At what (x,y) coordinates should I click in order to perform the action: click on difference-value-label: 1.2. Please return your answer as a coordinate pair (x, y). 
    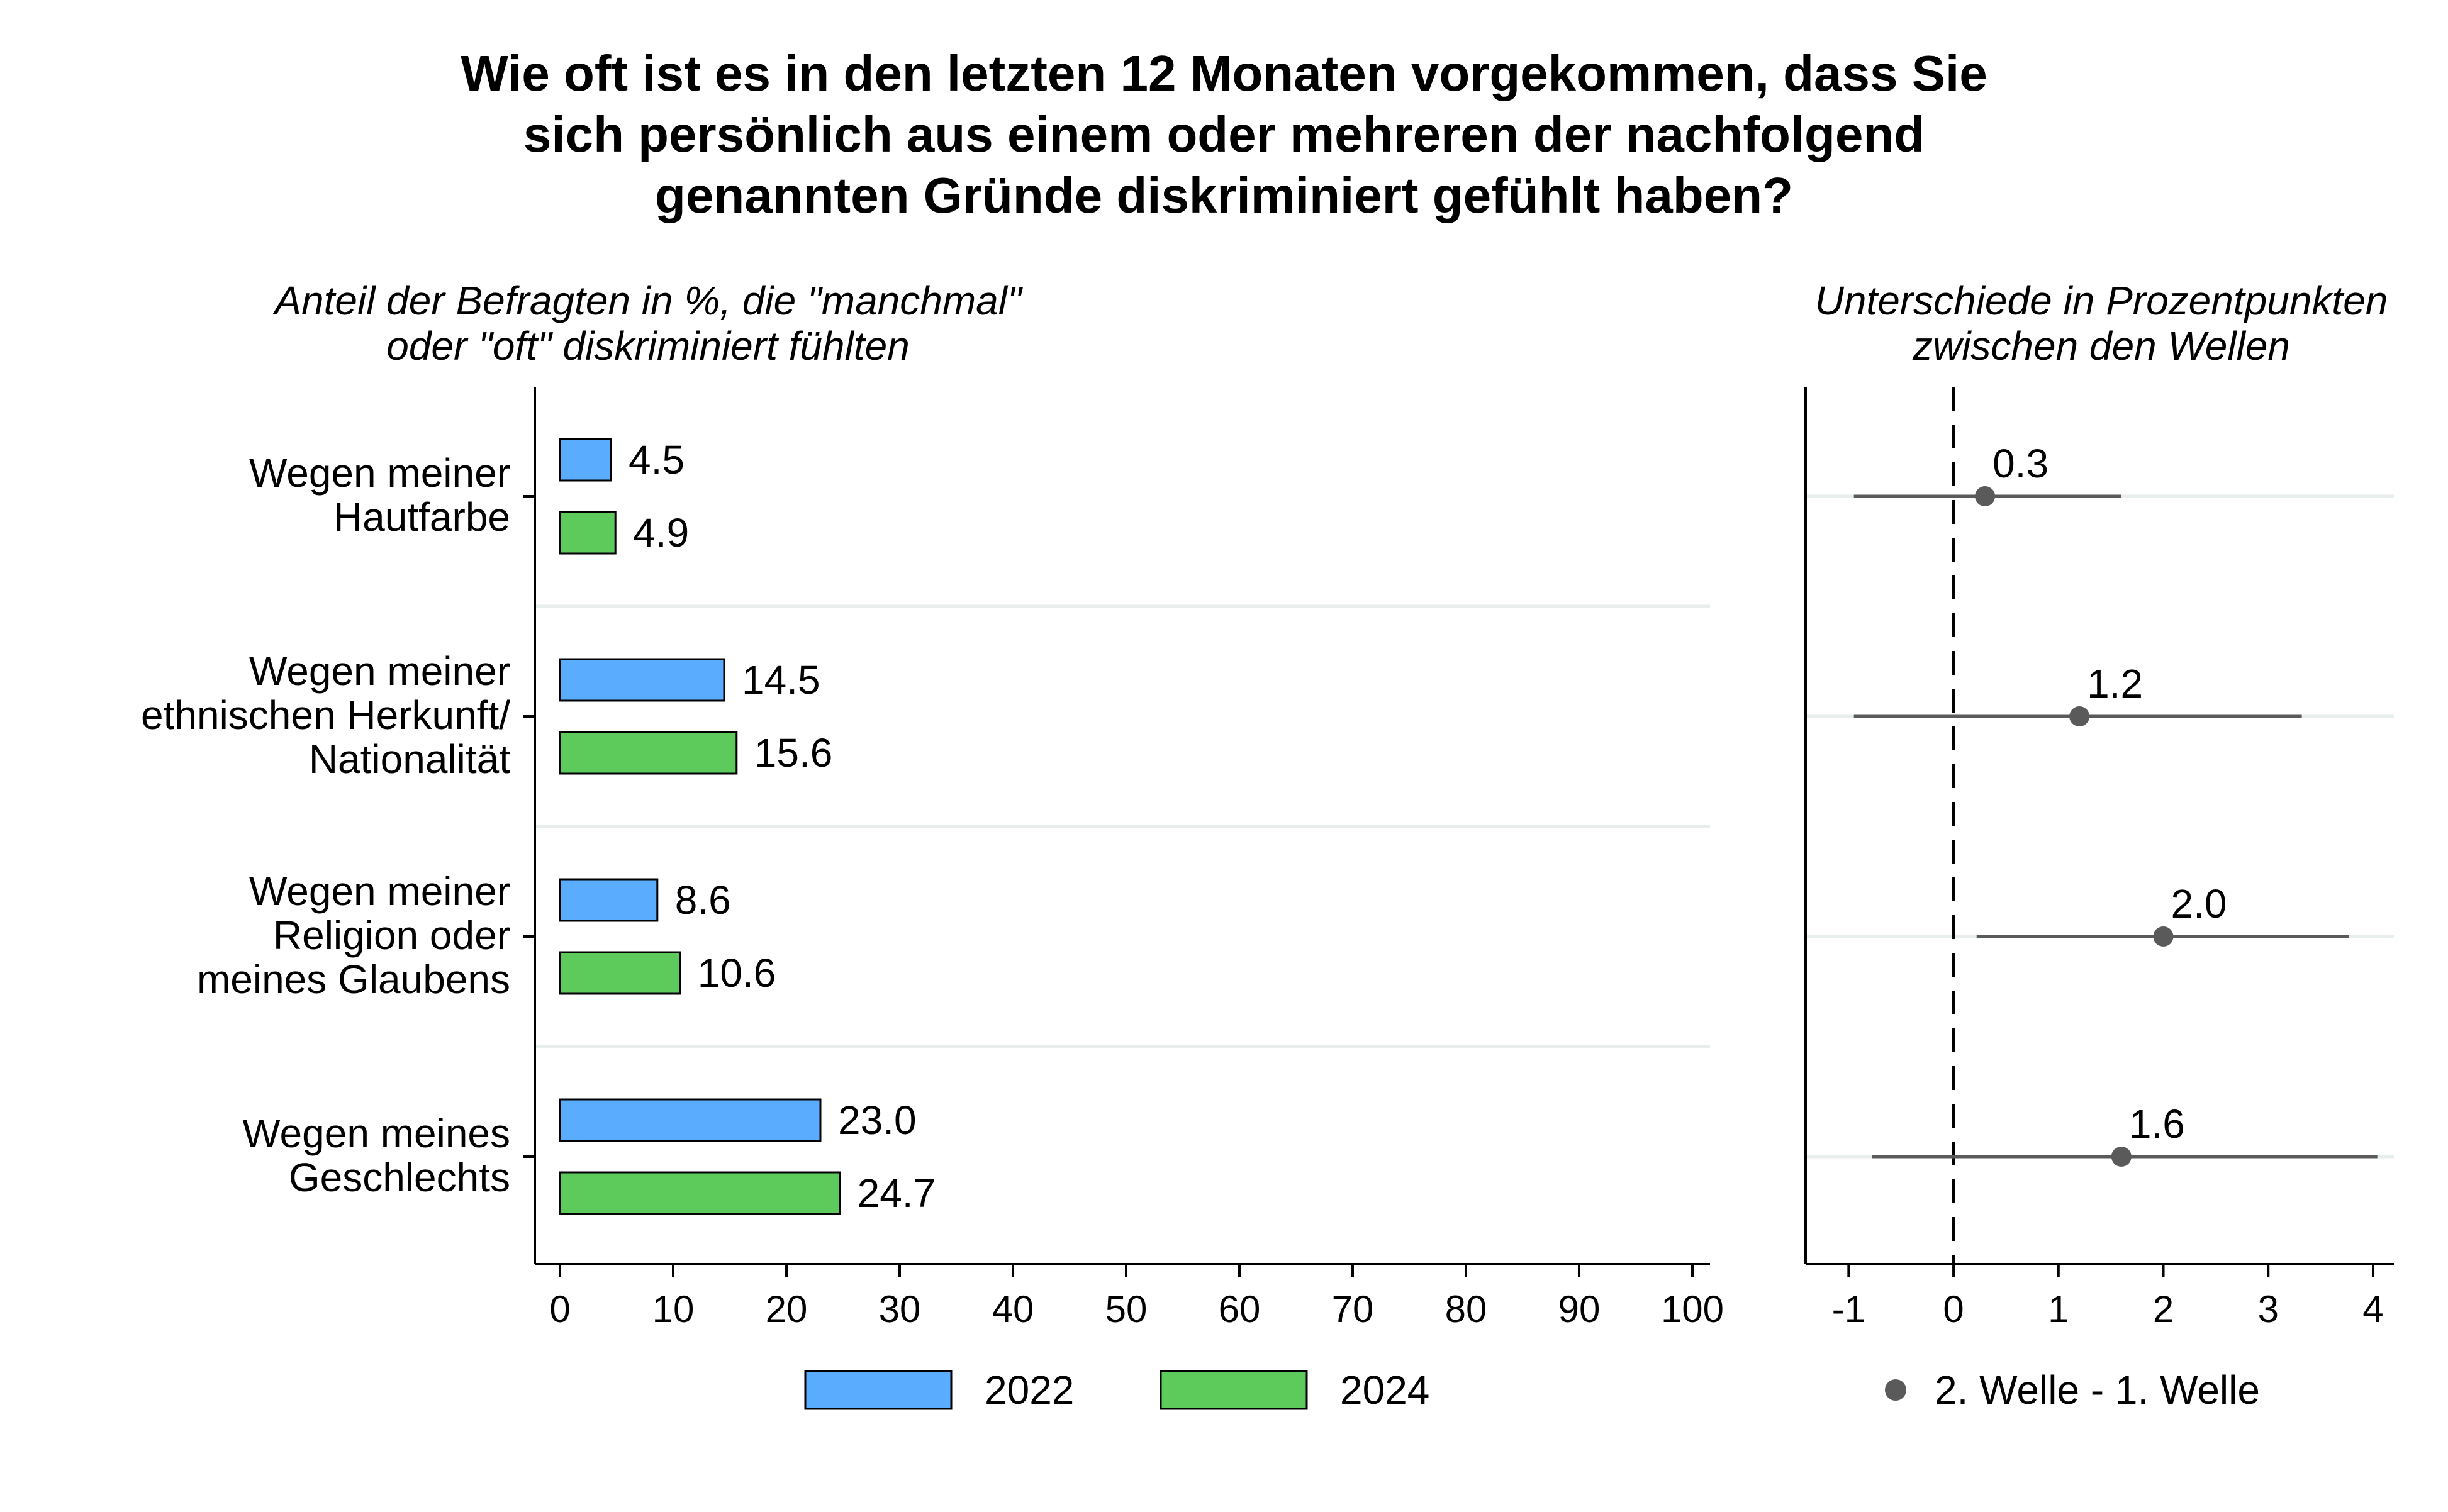
    Looking at the image, I should click on (2115, 683).